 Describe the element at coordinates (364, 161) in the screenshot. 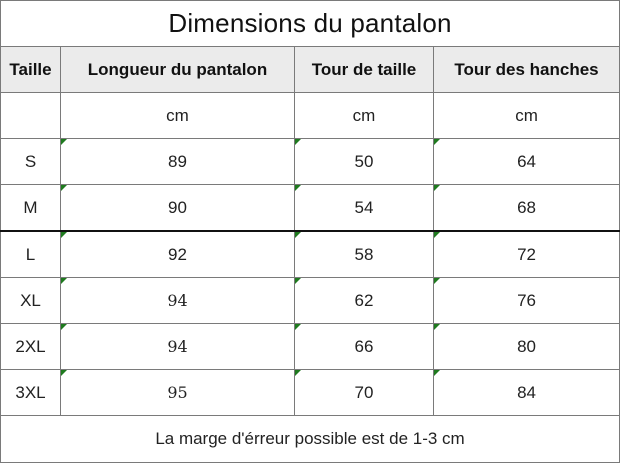

I see `waist-cell: 50` at that location.